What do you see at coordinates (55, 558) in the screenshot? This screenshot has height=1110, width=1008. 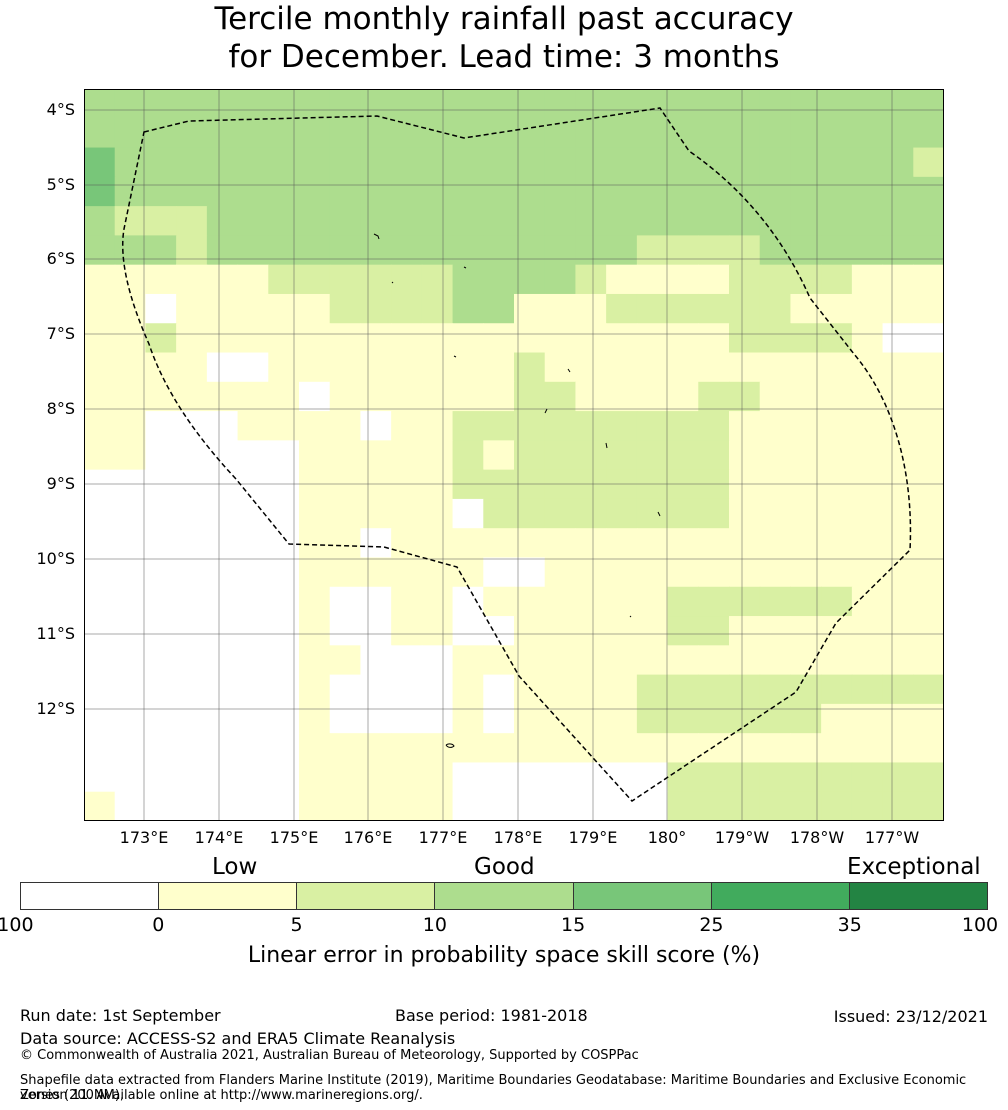 I see `latitude-label: 10°S` at bounding box center [55, 558].